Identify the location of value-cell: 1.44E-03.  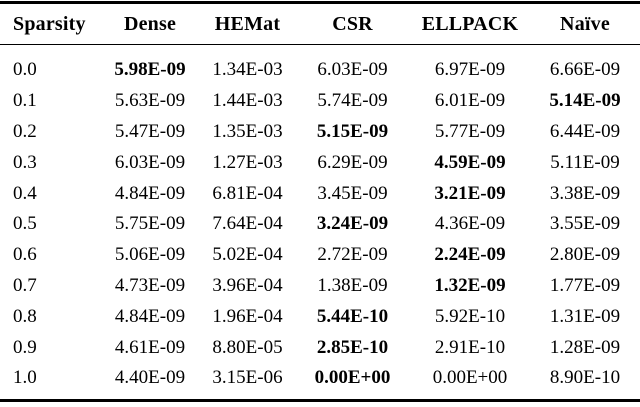
(247, 101).